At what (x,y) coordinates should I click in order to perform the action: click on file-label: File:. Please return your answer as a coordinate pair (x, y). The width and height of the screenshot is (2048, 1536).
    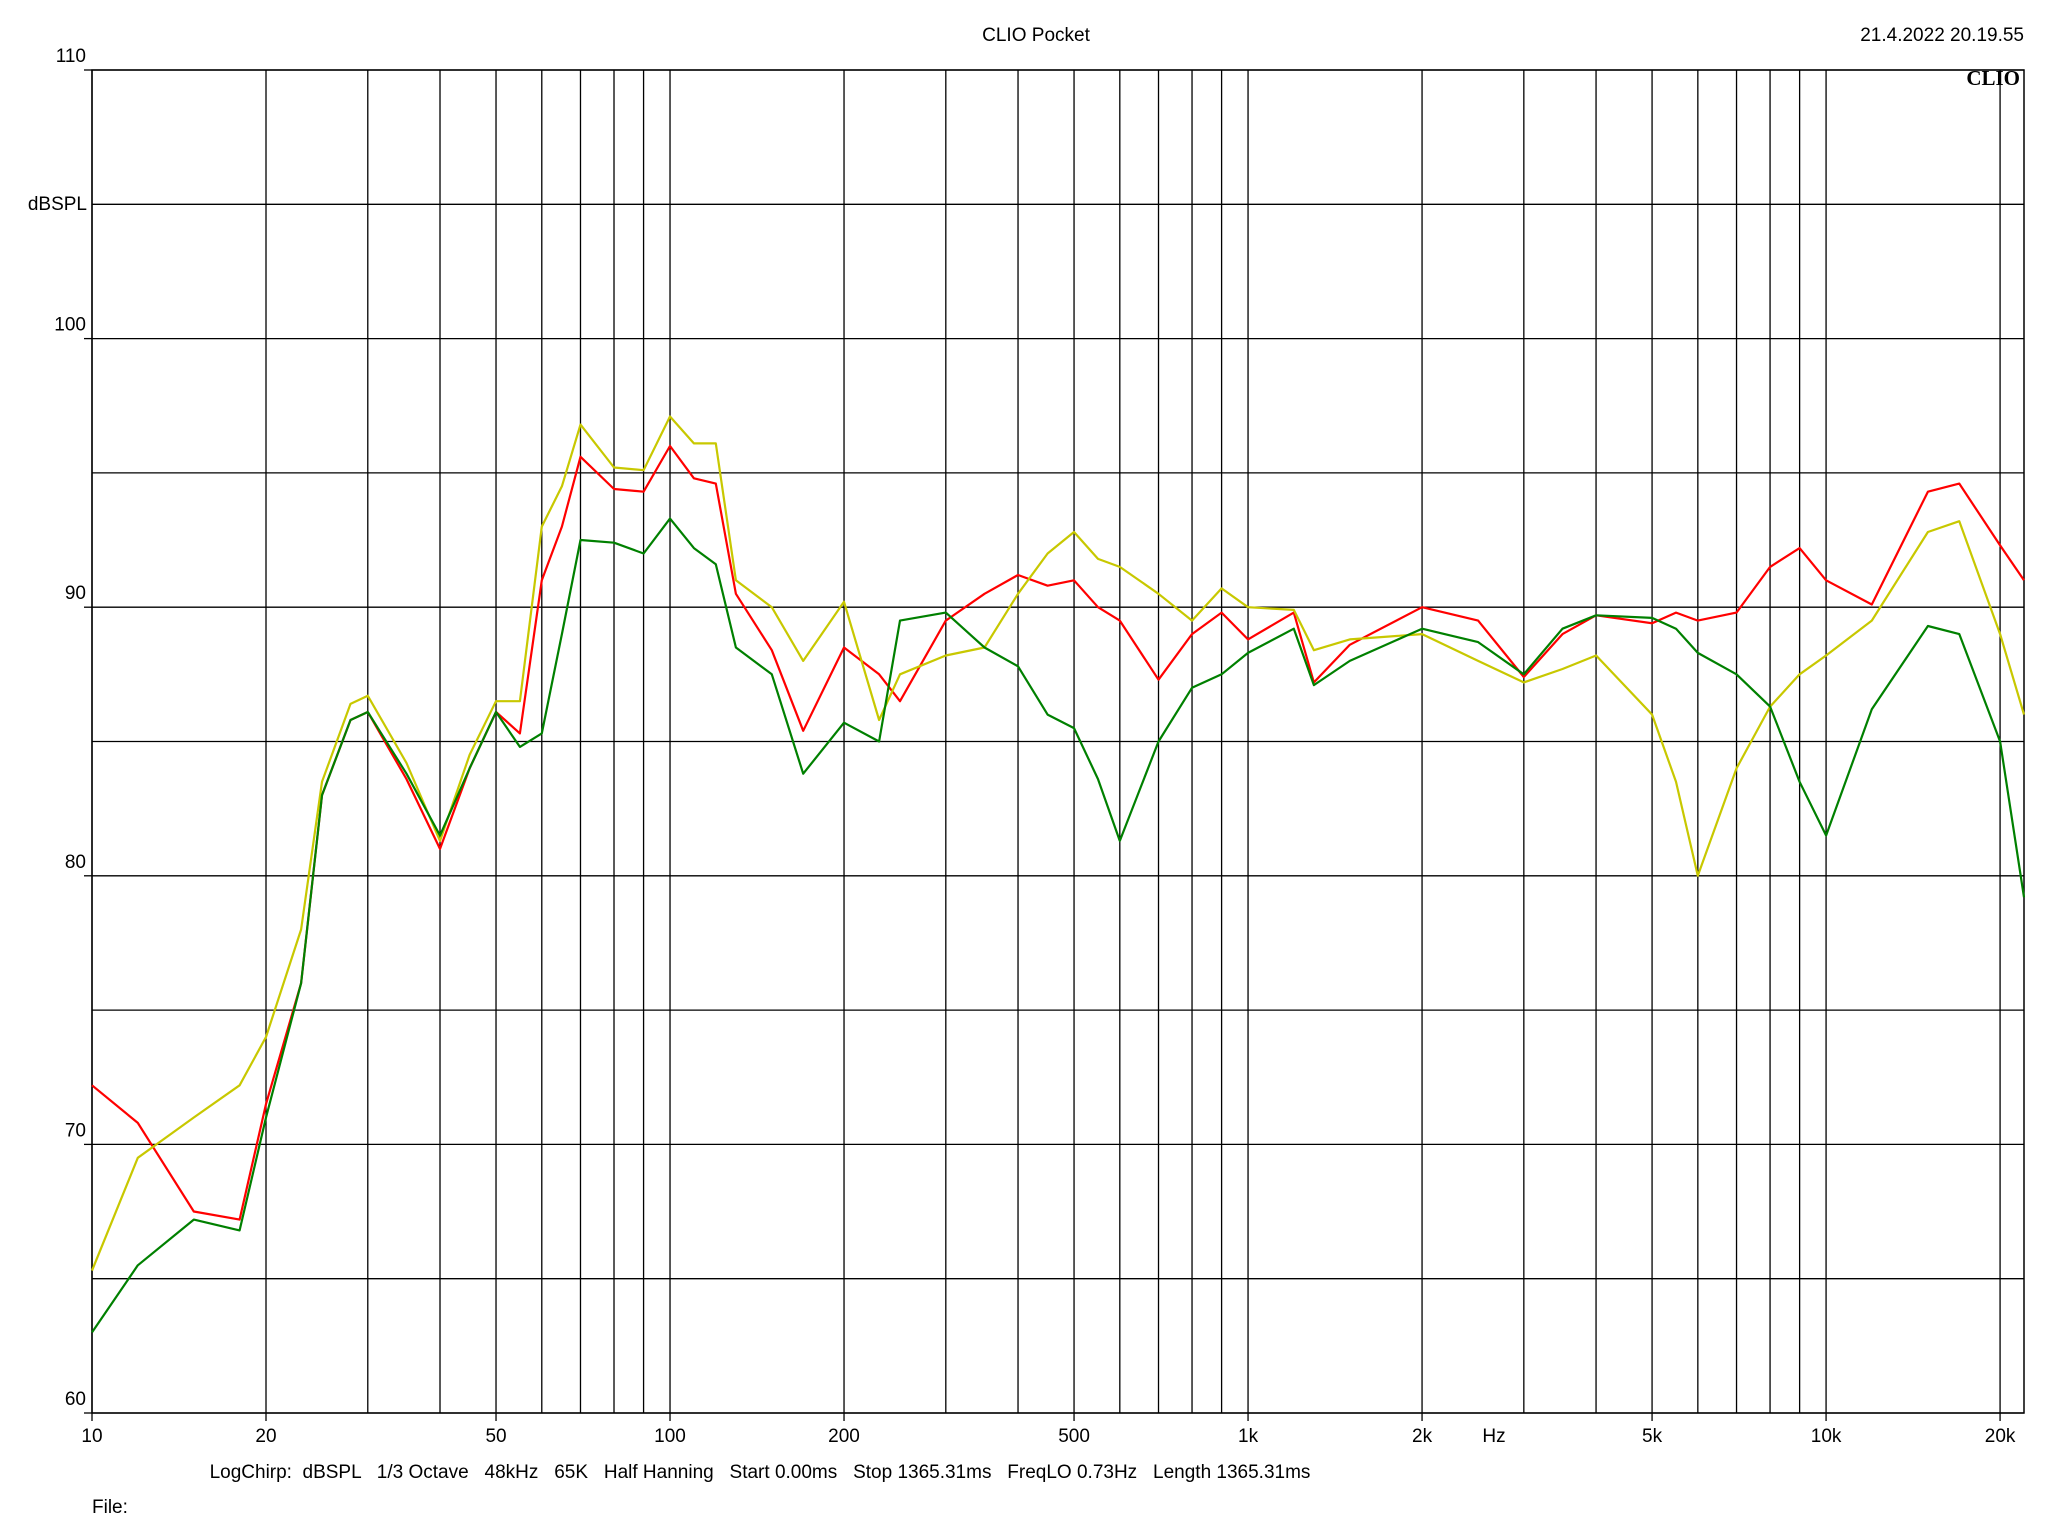
    Looking at the image, I should click on (110, 1507).